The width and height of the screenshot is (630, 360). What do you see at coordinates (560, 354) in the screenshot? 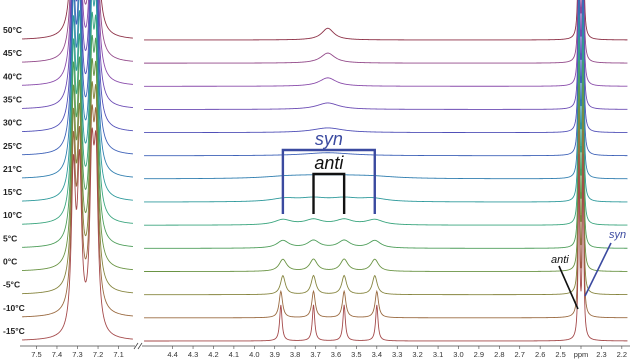
I see `x-tick-label: 2.5` at bounding box center [560, 354].